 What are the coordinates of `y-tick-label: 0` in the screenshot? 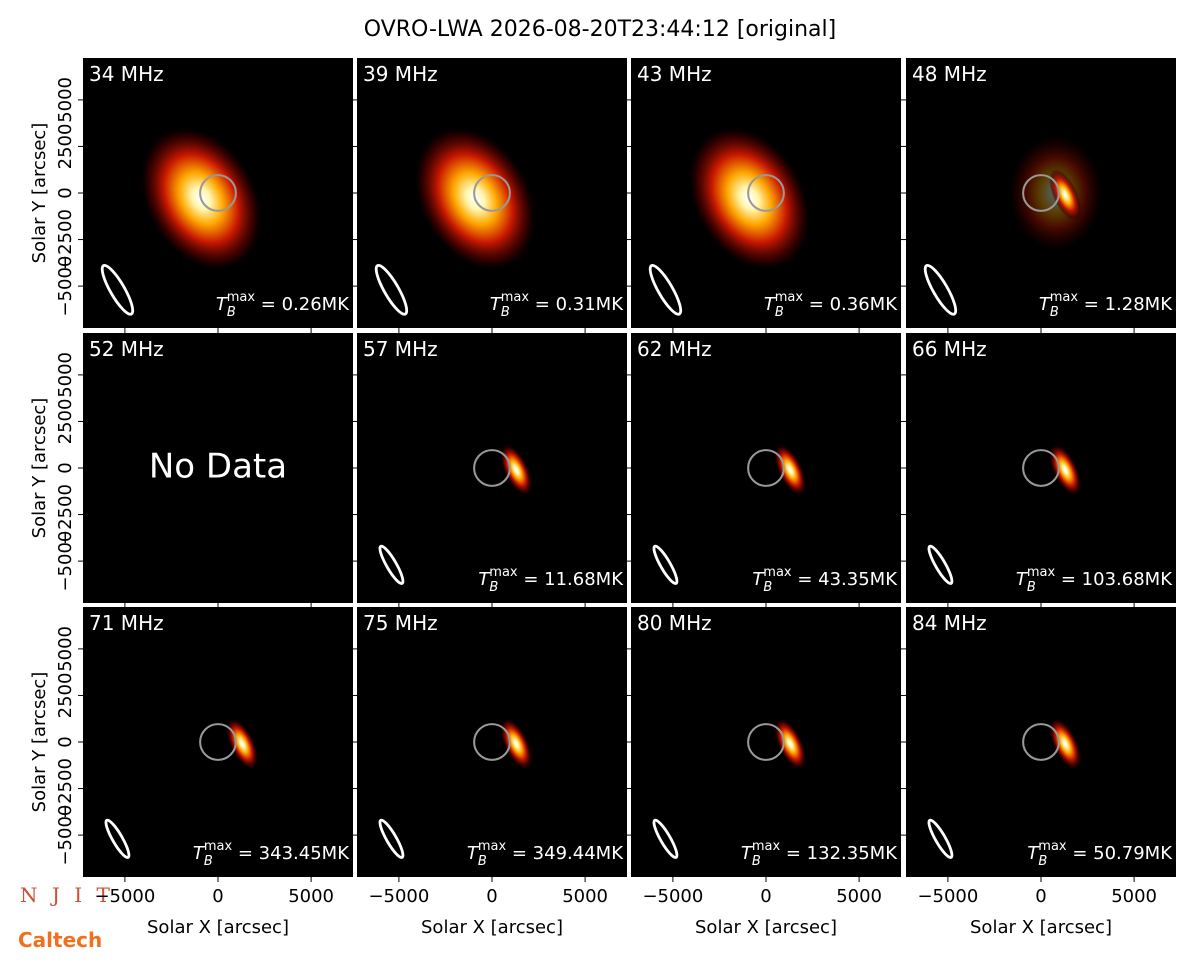 It's located at (65, 192).